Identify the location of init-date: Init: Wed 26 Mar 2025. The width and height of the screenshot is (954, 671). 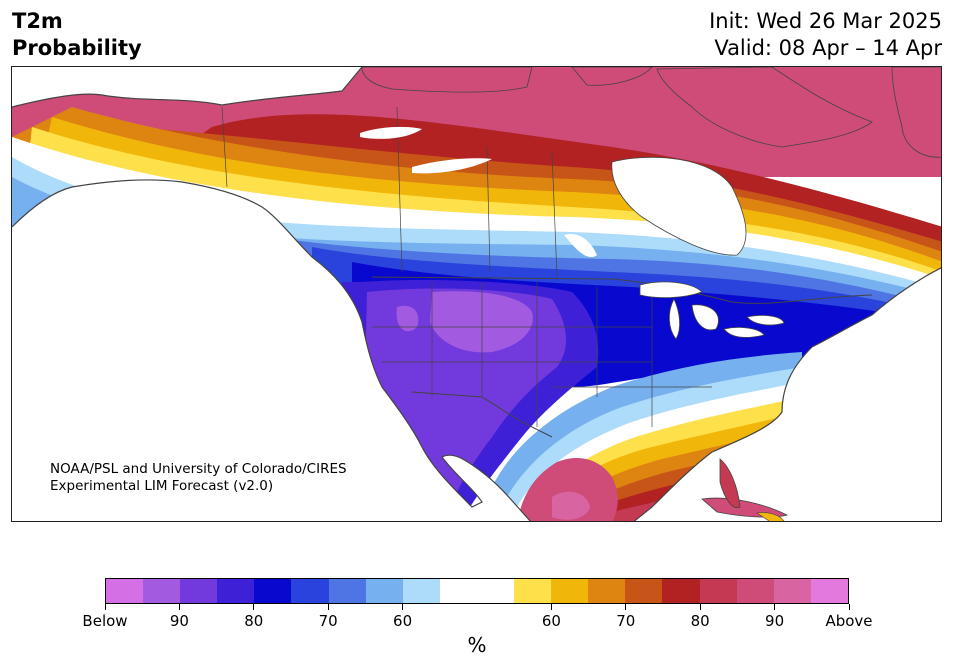
(825, 21).